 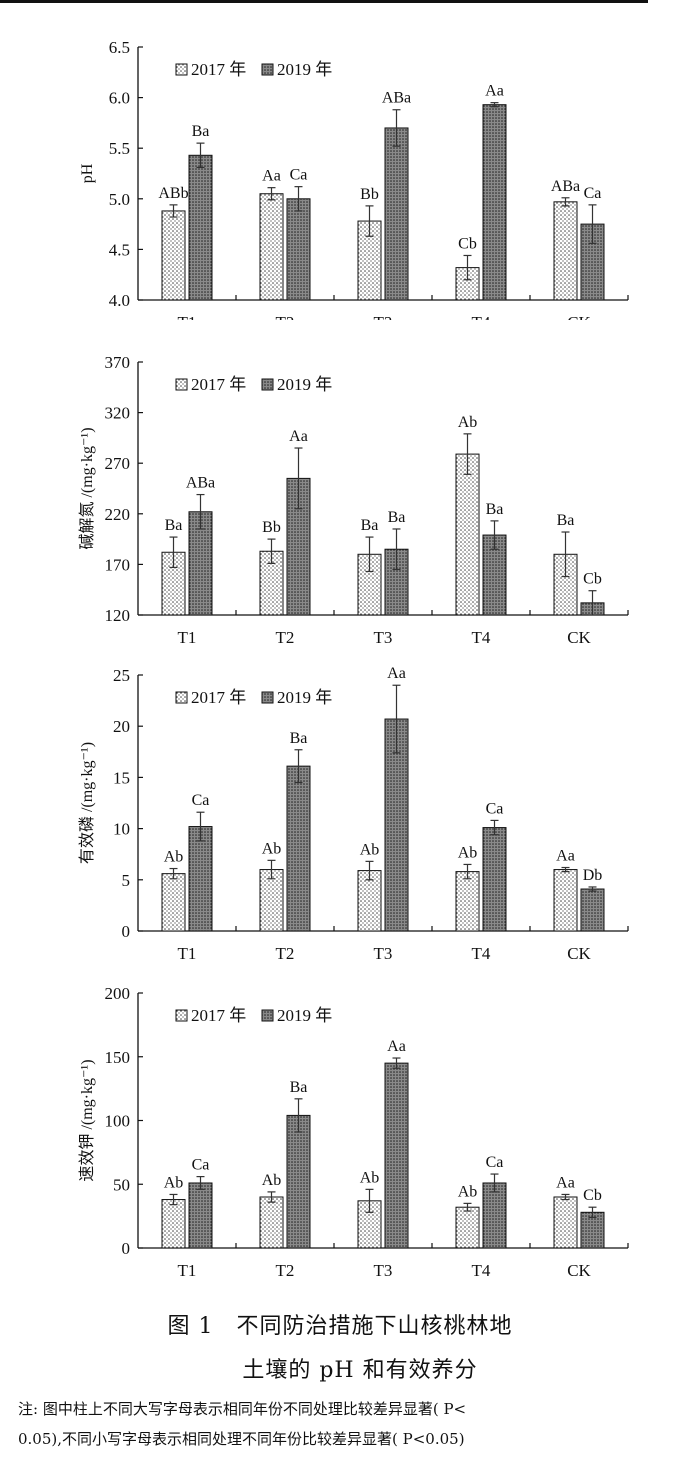 I want to click on y-tick-label: 6.5, so click(x=119, y=47).